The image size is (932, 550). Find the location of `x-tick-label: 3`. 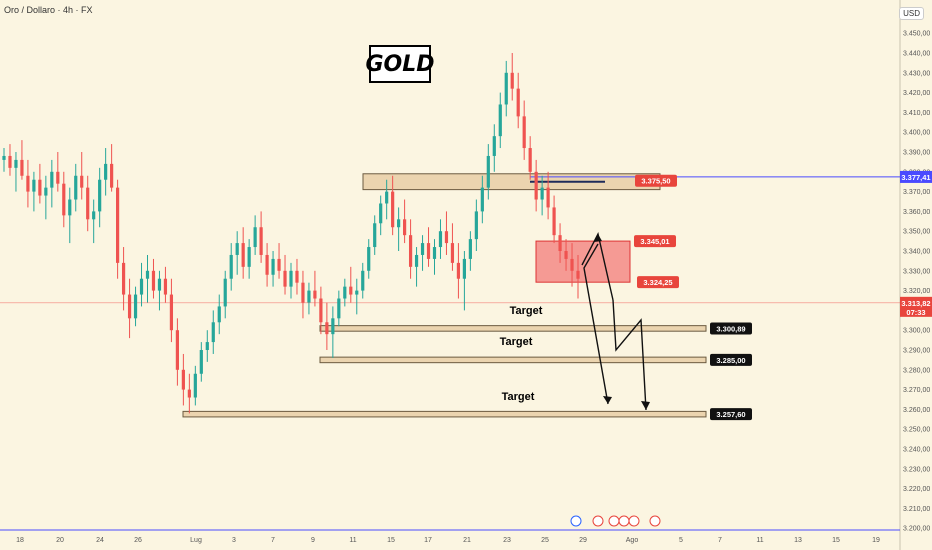

x-tick-label: 3 is located at coordinates (234, 540).